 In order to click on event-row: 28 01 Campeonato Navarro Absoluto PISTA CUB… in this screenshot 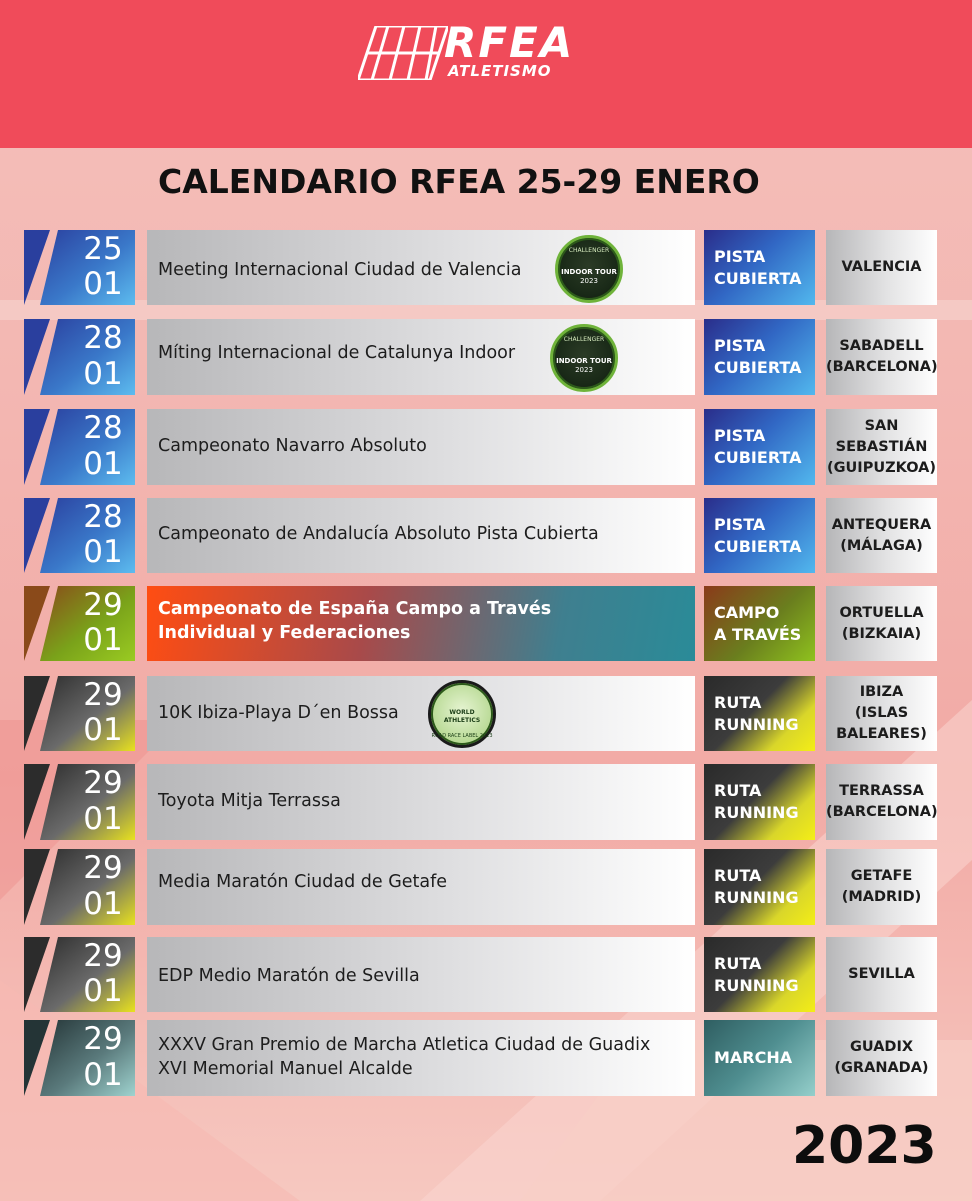, I will do `click(486, 447)`.